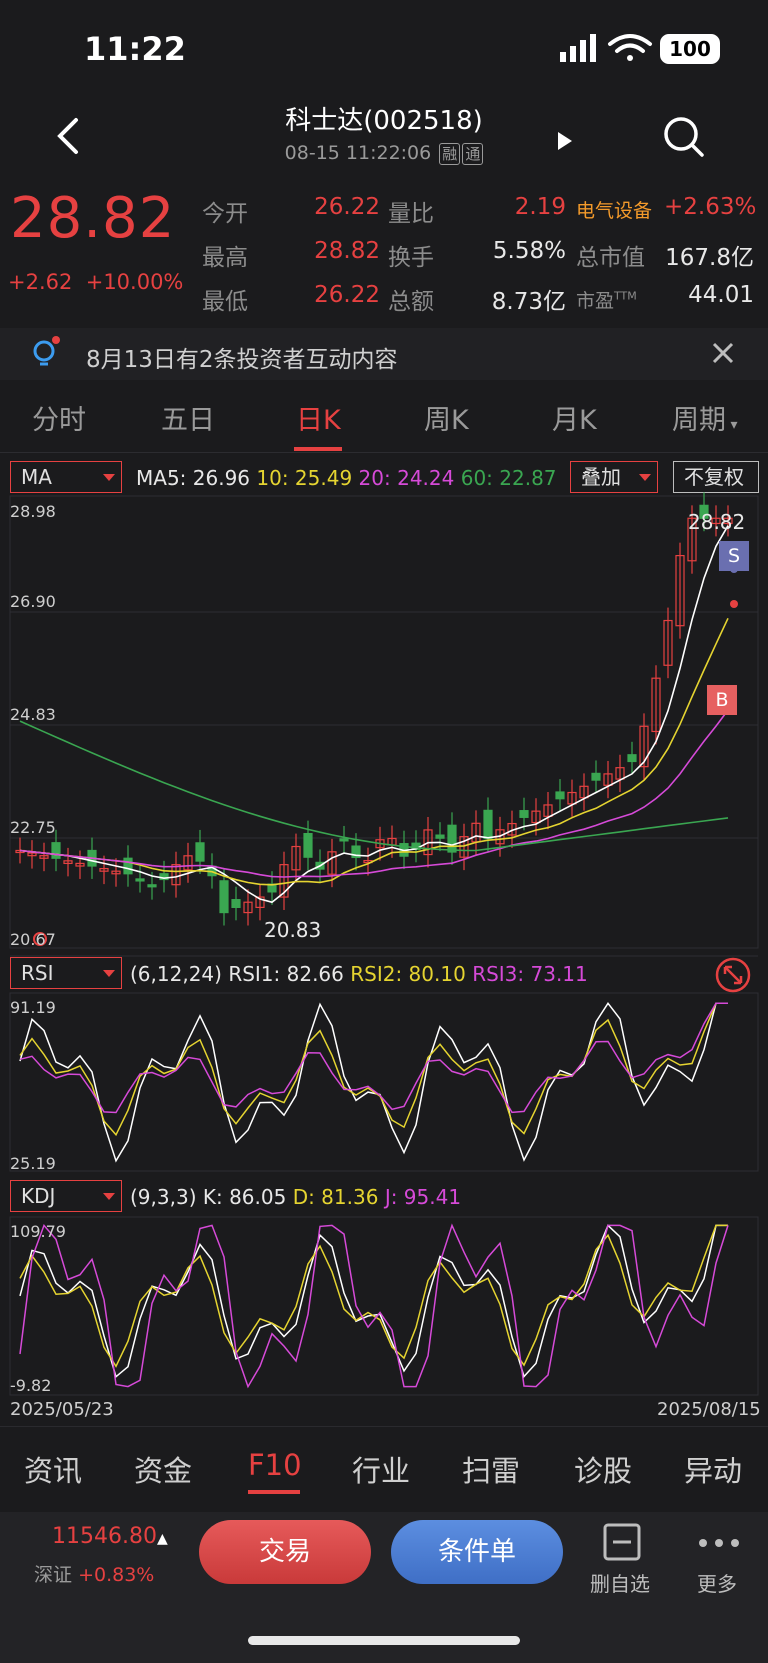 The width and height of the screenshot is (768, 1663). I want to click on bottom-tab-industry: 行业, so click(381, 1471).